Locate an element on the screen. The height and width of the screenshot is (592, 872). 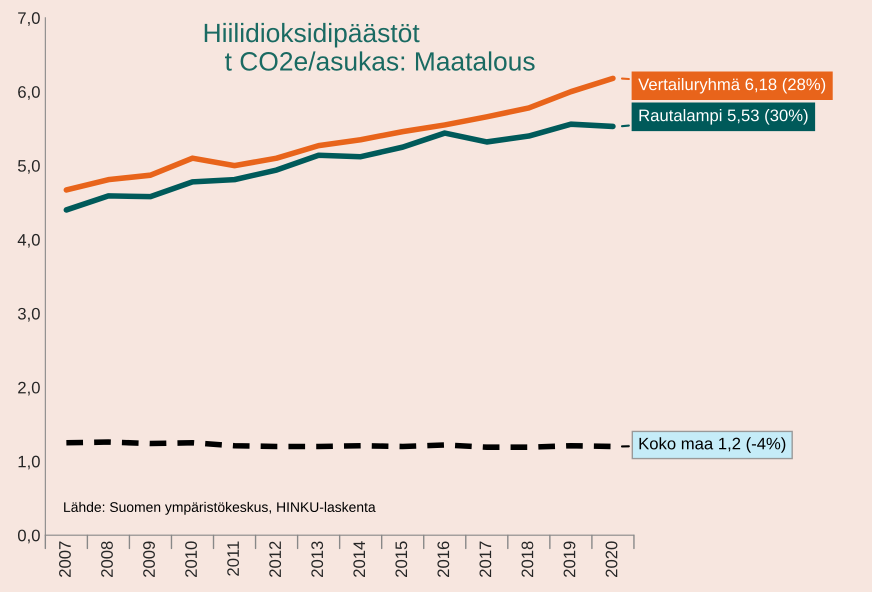
x-tick-label: 2019 is located at coordinates (570, 559).